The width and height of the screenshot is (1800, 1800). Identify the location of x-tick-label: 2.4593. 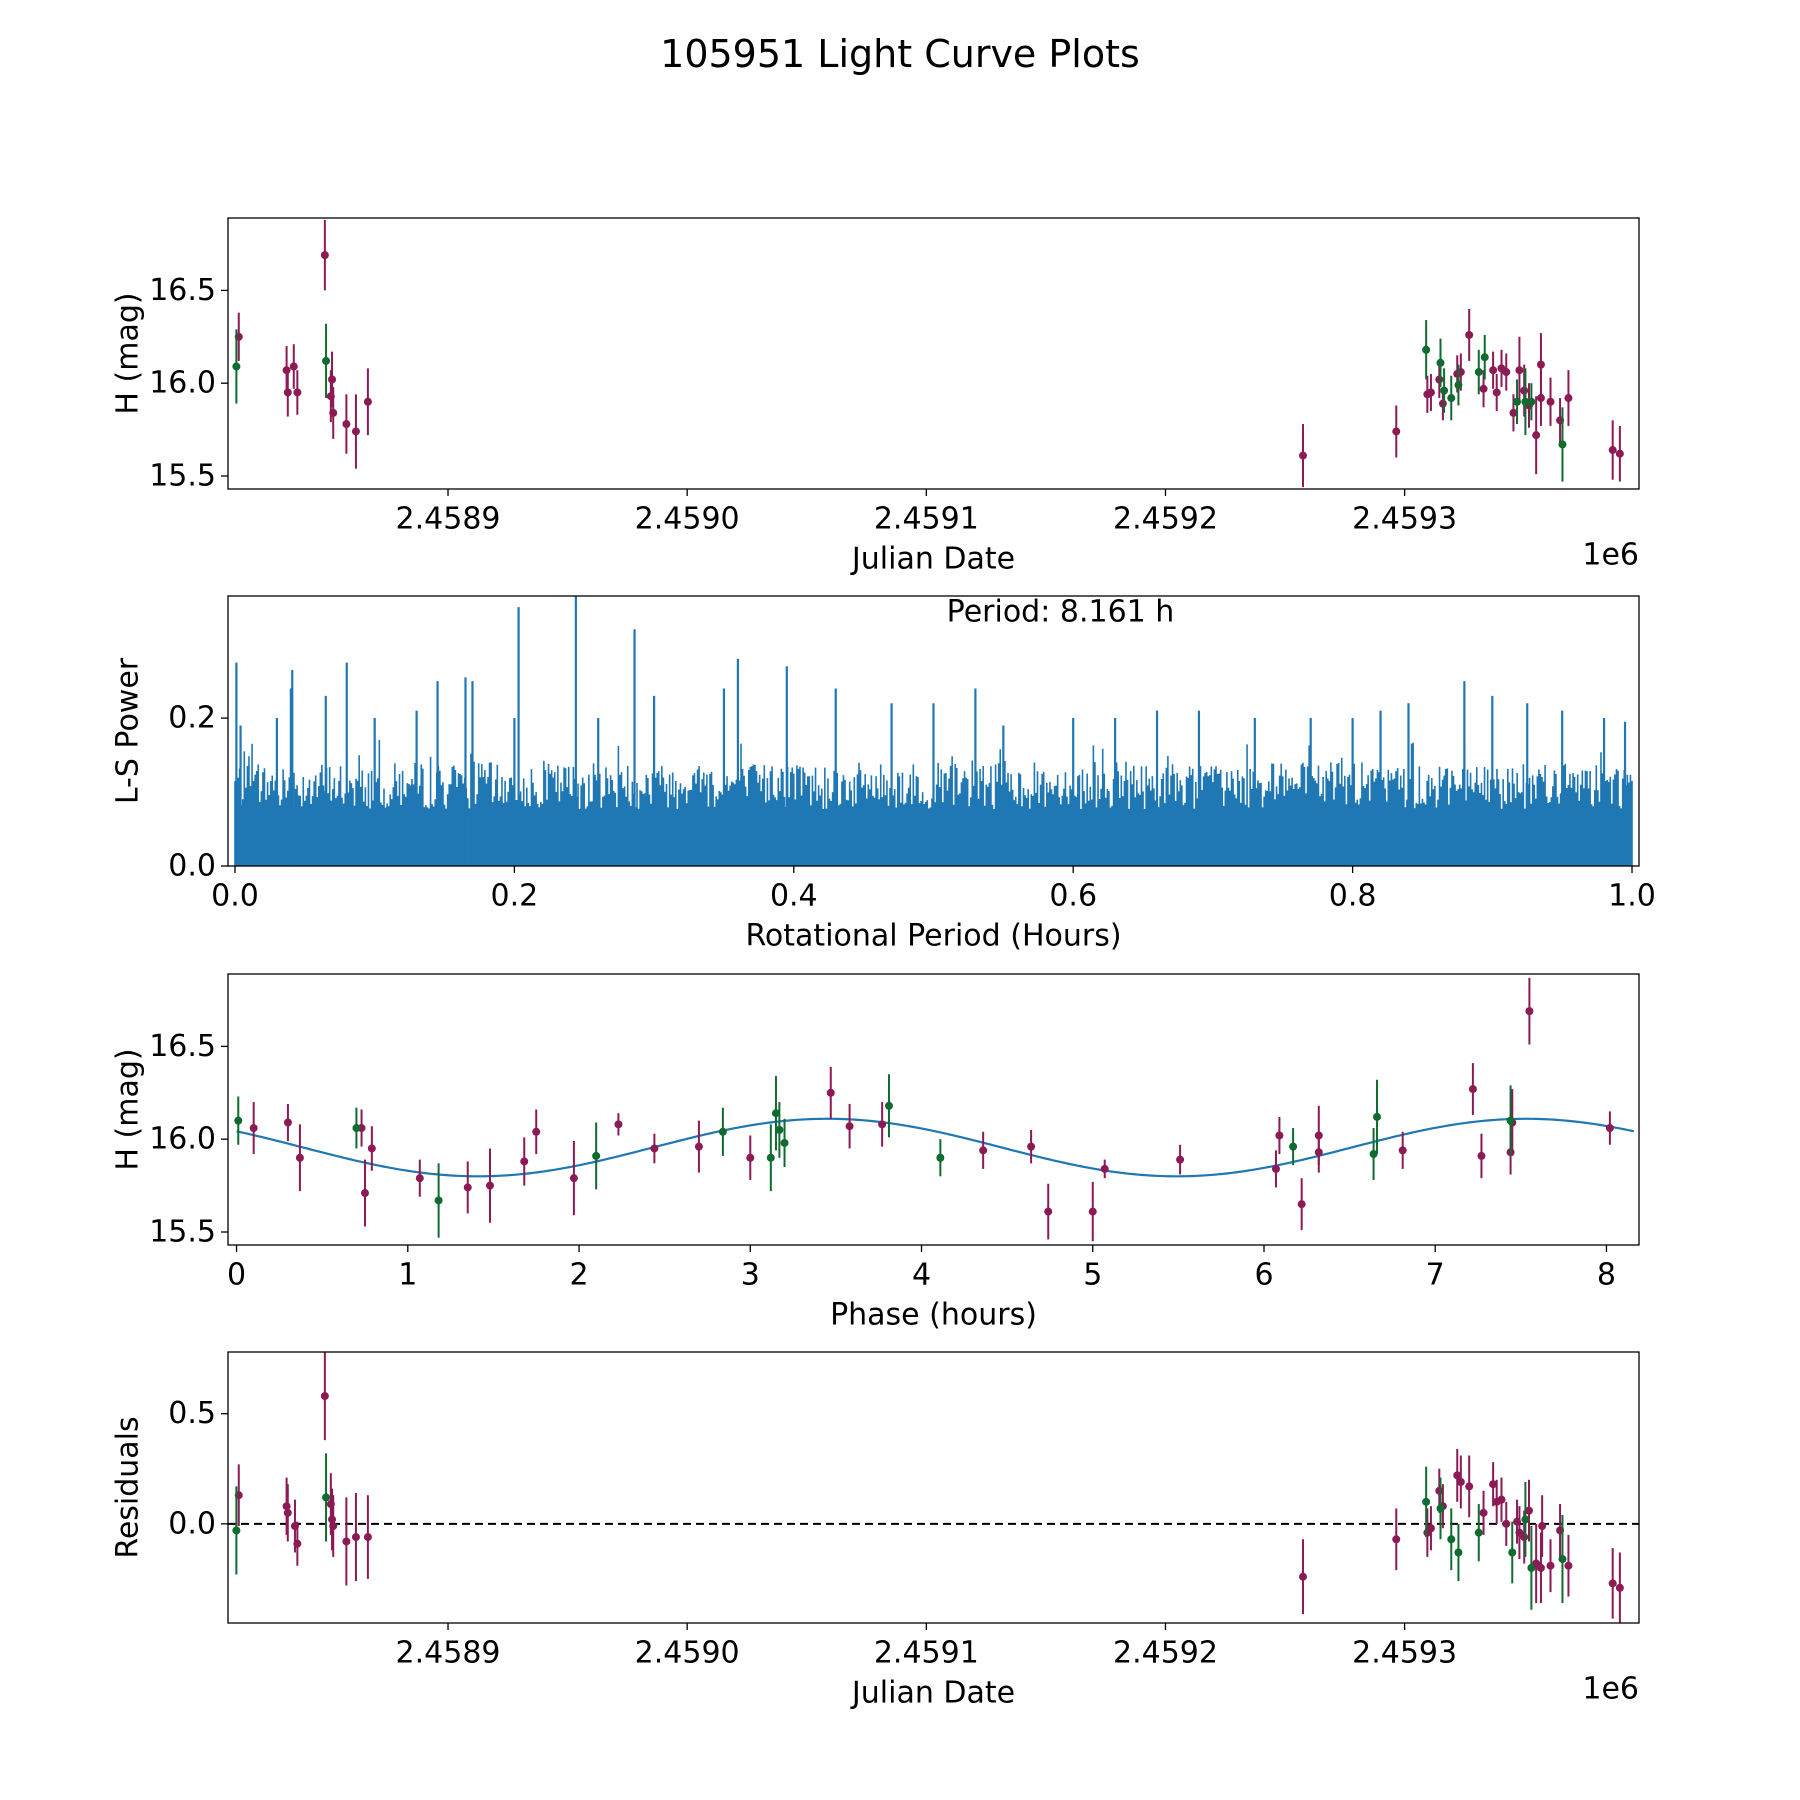
(1404, 1653).